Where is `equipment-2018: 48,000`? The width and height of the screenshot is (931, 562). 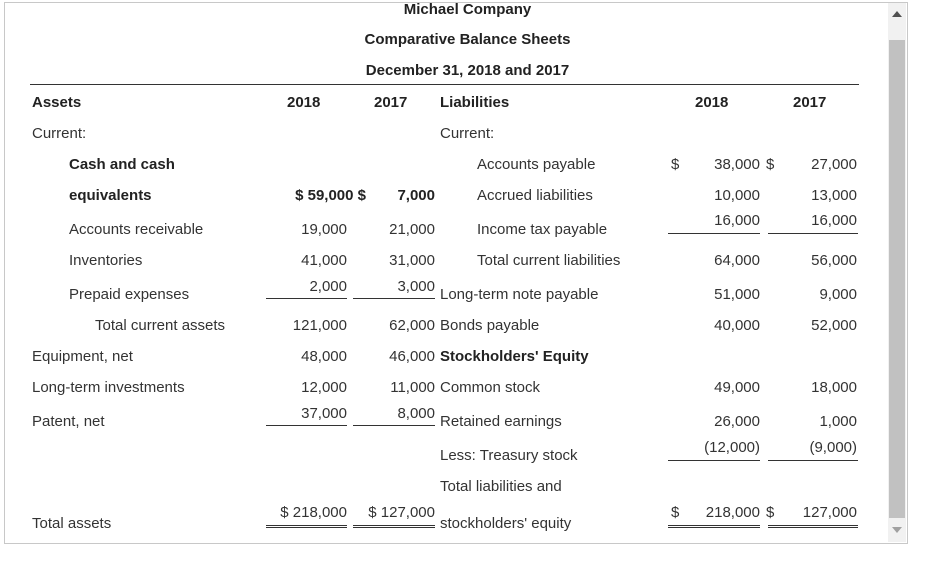
equipment-2018: 48,000 is located at coordinates (324, 356).